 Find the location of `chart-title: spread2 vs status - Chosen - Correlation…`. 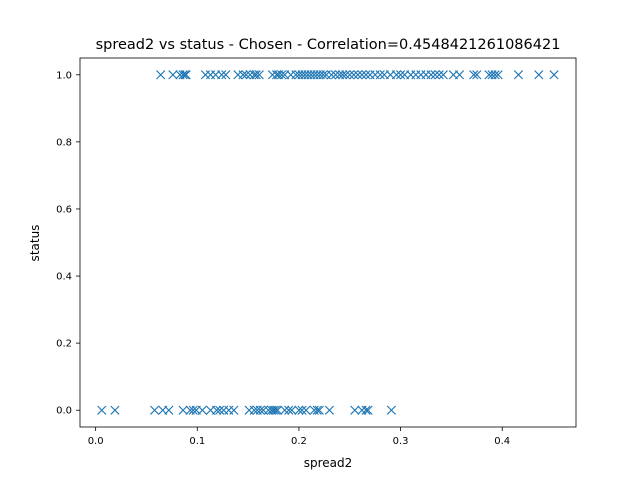

chart-title: spread2 vs status - Chosen - Correlation… is located at coordinates (328, 45).